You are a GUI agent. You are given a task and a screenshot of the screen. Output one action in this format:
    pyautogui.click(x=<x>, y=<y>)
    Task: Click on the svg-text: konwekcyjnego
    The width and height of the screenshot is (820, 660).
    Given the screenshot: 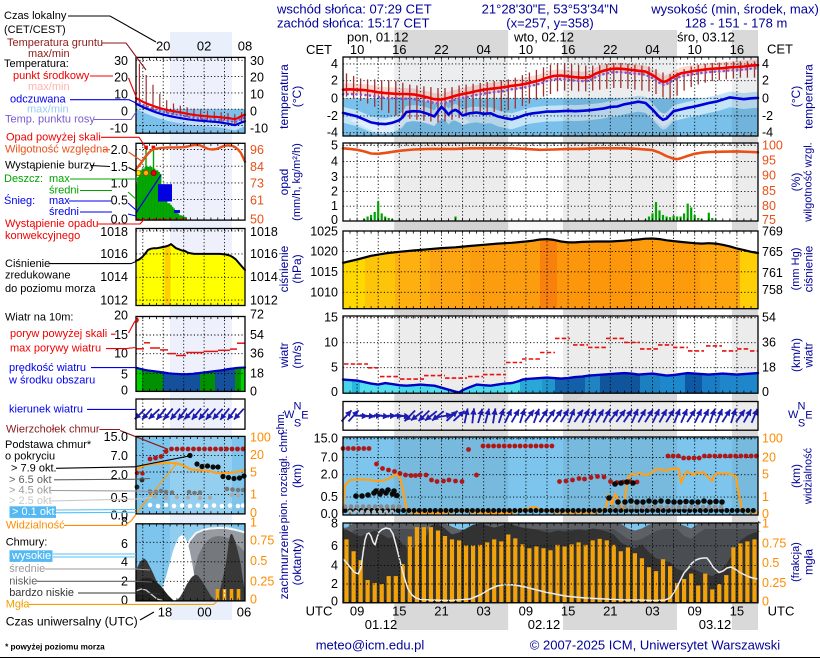 What is the action you would take?
    pyautogui.click(x=42, y=236)
    